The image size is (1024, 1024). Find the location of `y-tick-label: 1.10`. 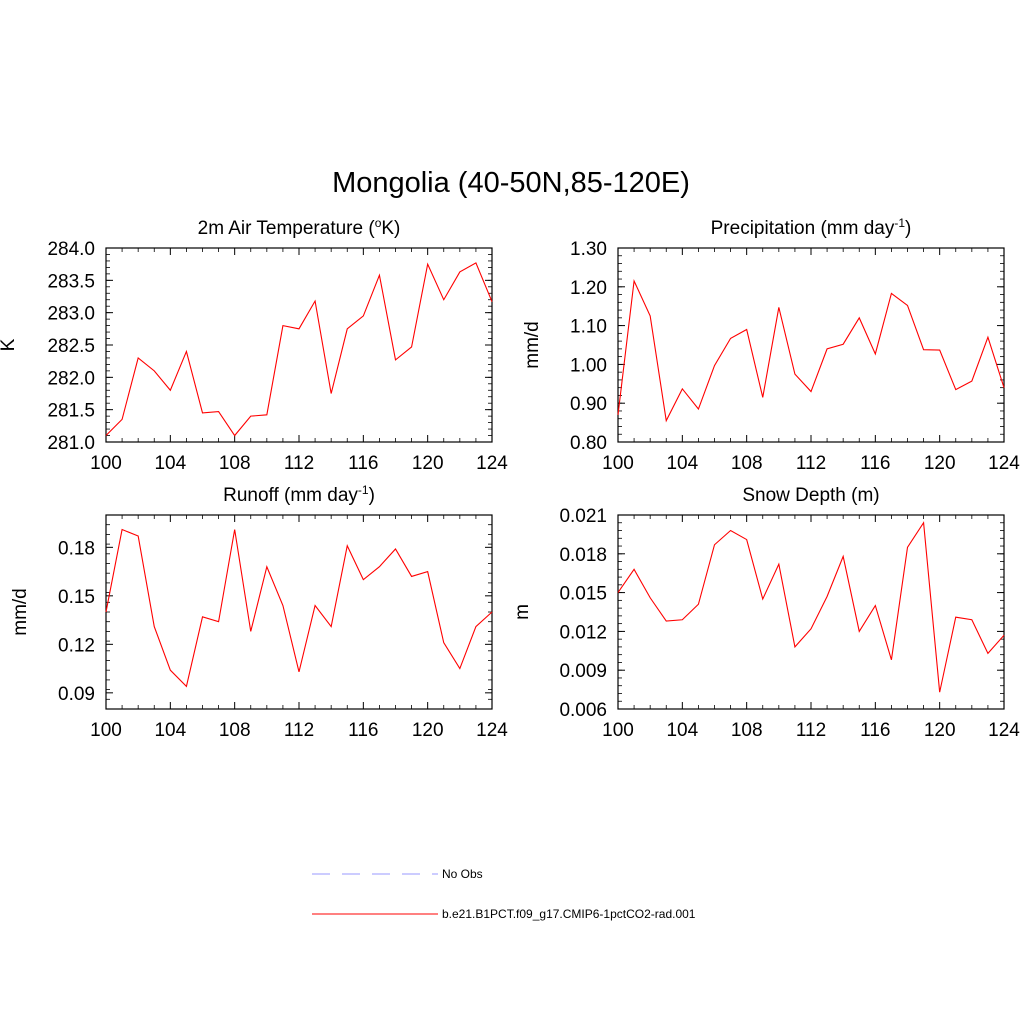

y-tick-label: 1.10 is located at coordinates (588, 327).